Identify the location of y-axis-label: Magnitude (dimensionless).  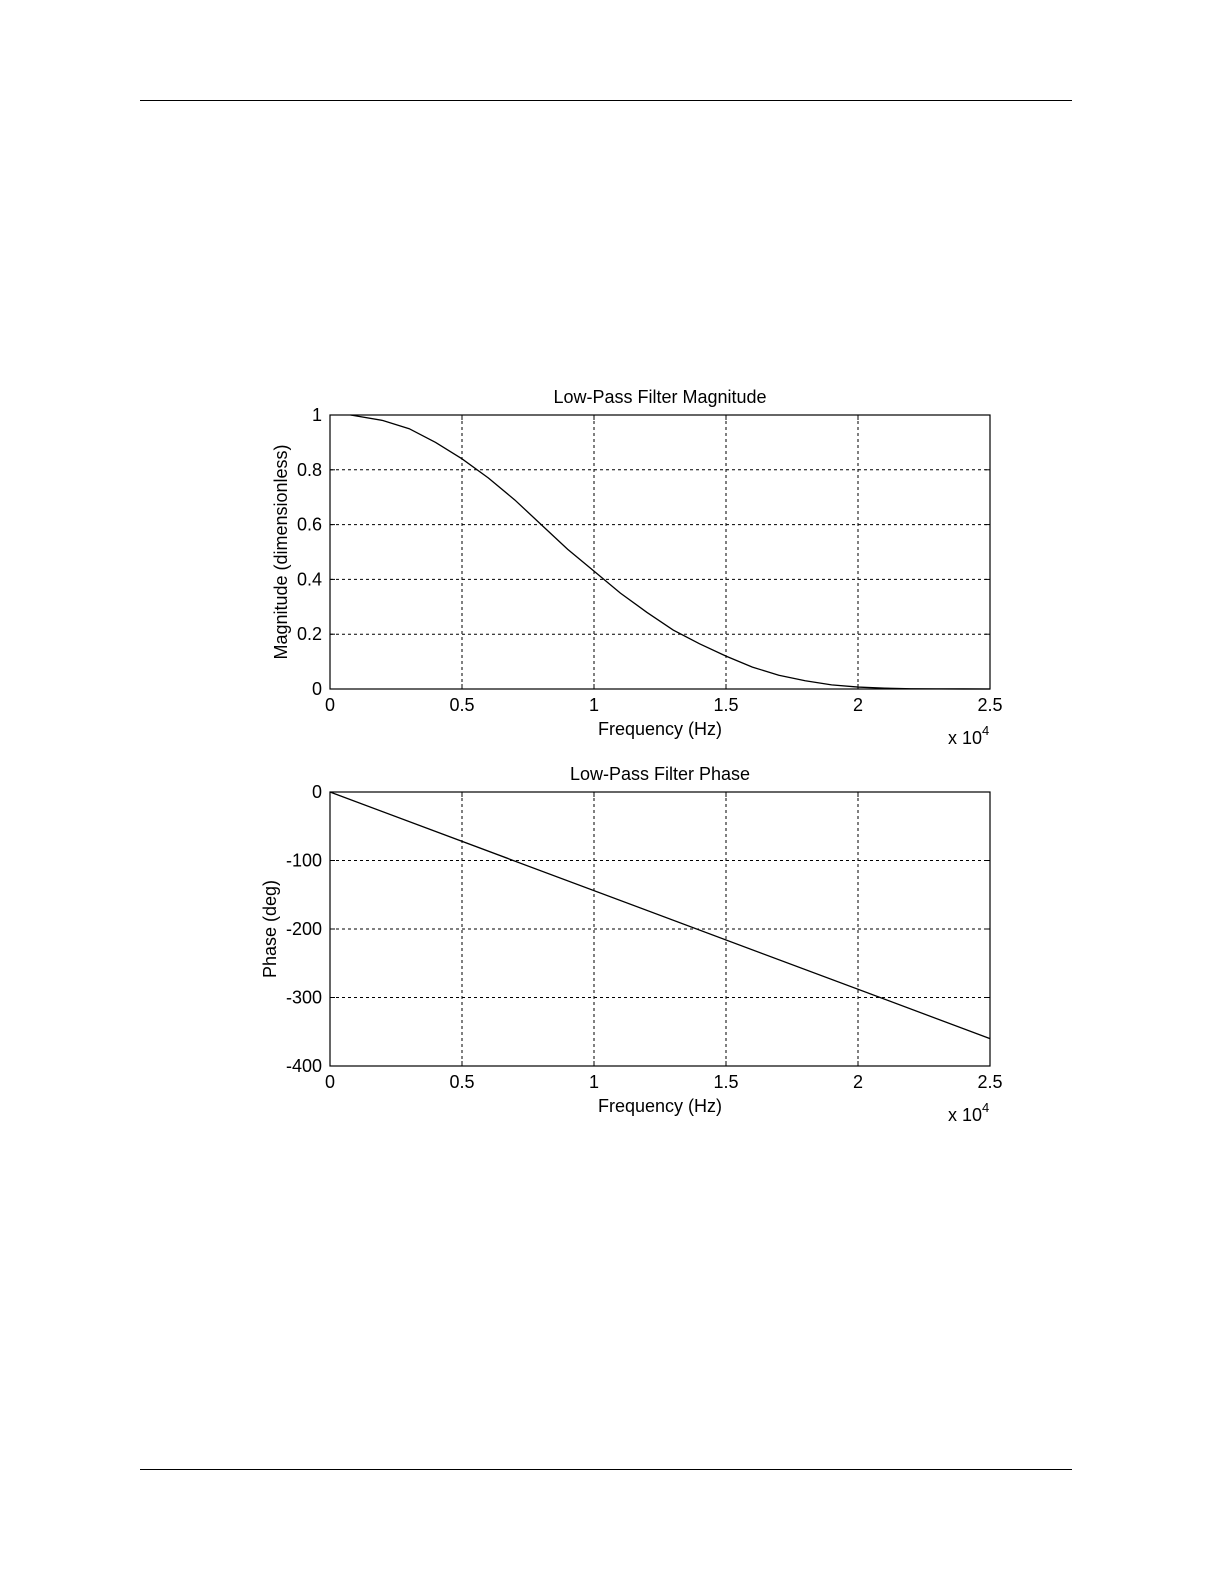
(281, 551).